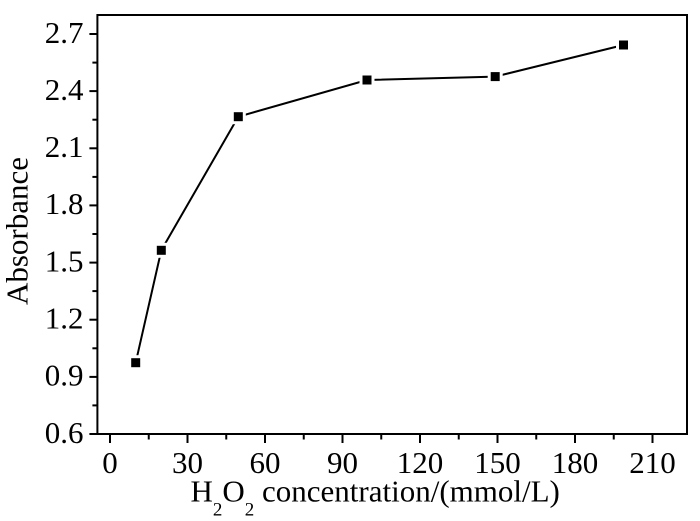 This screenshot has width=700, height=521. I want to click on svg-text: 1.8, so click(64, 203).